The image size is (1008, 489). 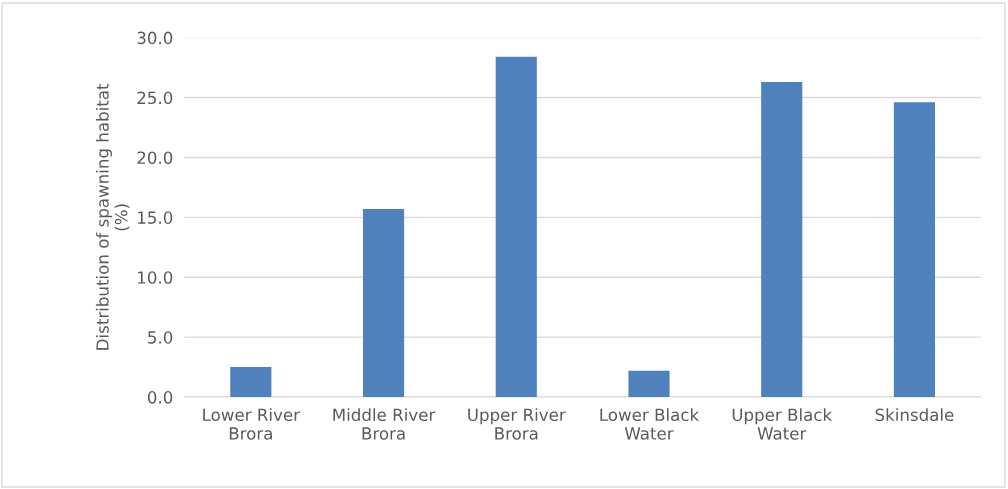 I want to click on y-axis-title: Distribution of spawning habitat (%), so click(x=112, y=216).